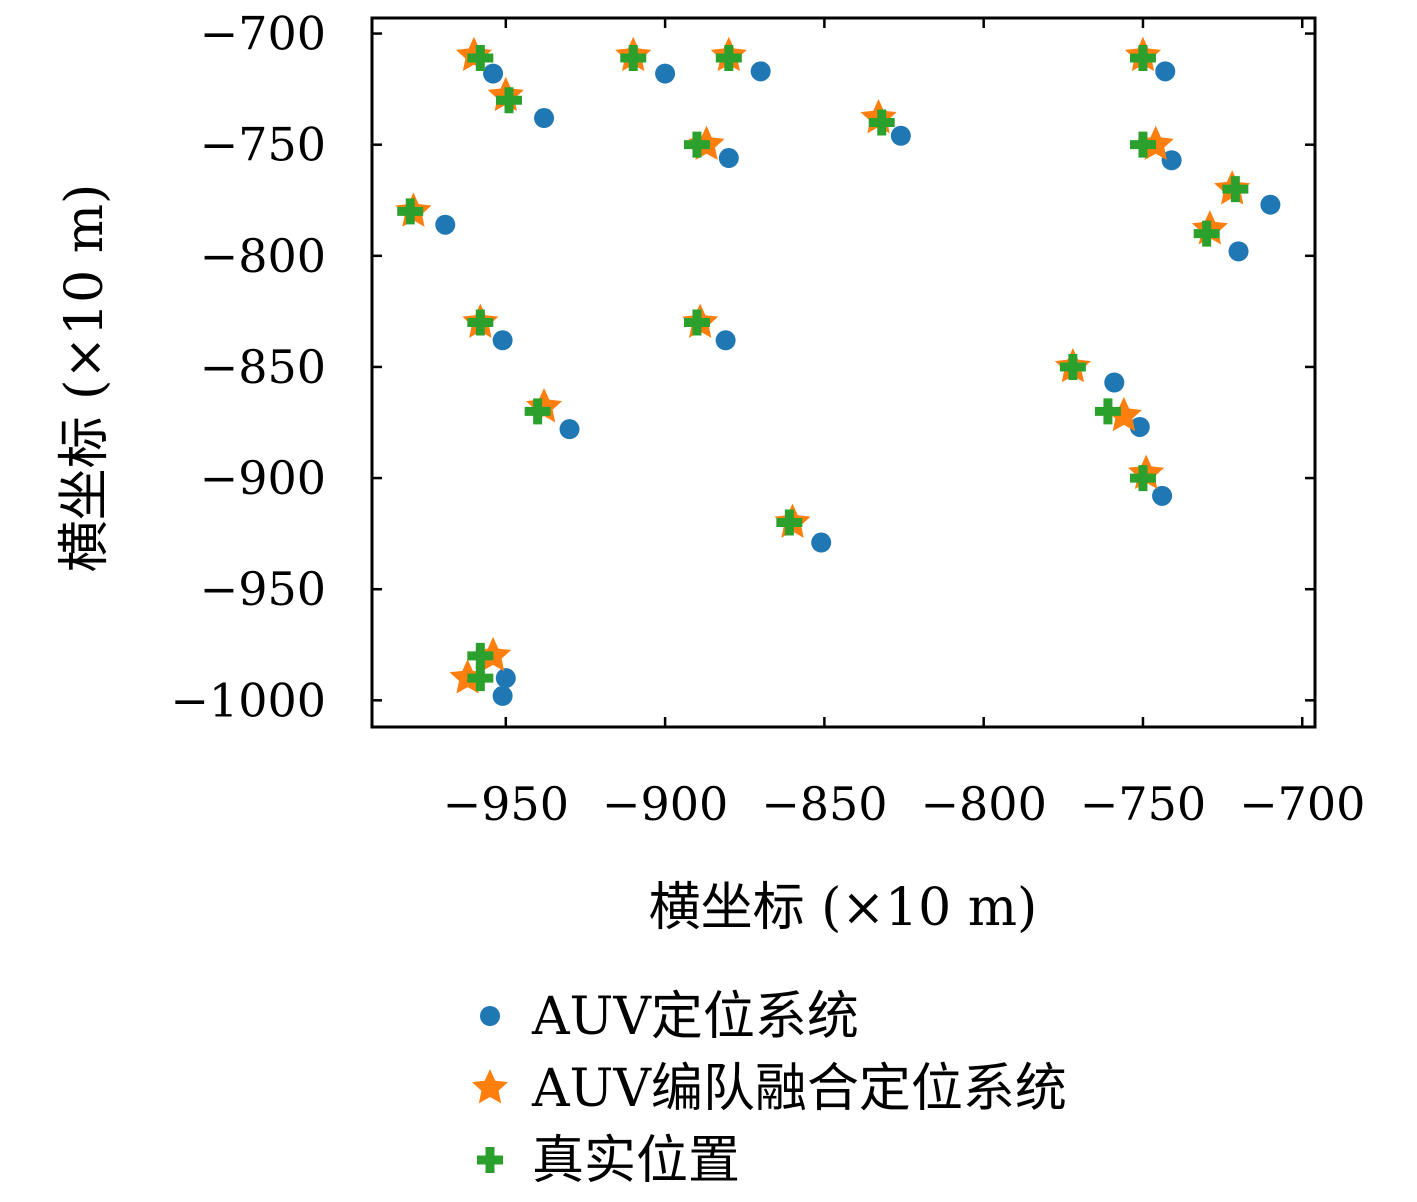  Describe the element at coordinates (490, 1160) in the screenshot. I see `legend-marker-plus` at that location.